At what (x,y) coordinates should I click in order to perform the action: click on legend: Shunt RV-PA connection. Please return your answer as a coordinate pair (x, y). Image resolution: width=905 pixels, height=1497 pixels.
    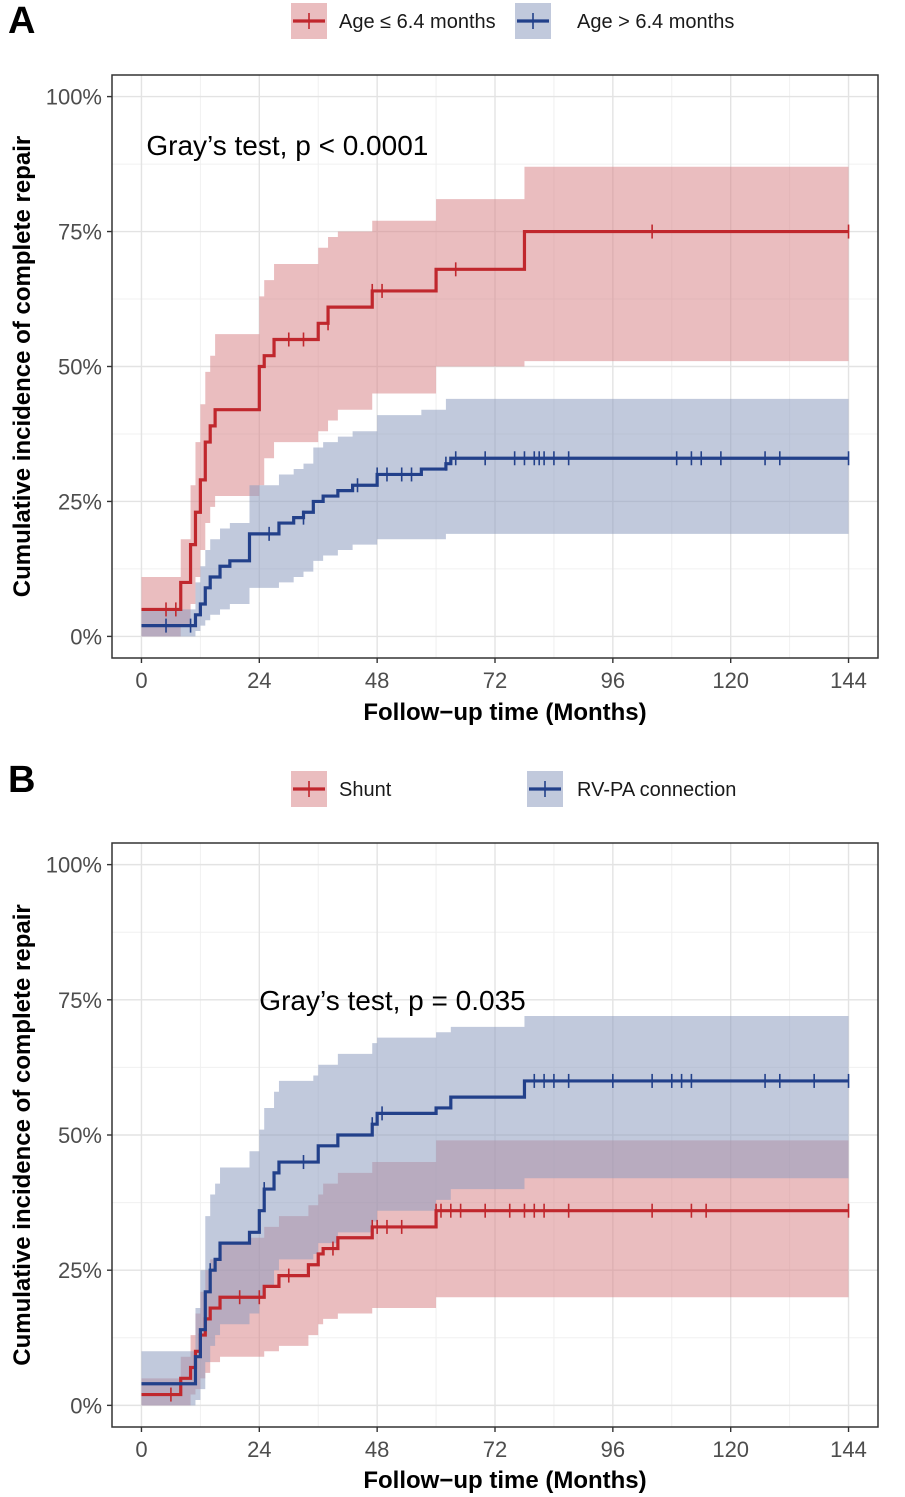
    Looking at the image, I should click on (513, 789).